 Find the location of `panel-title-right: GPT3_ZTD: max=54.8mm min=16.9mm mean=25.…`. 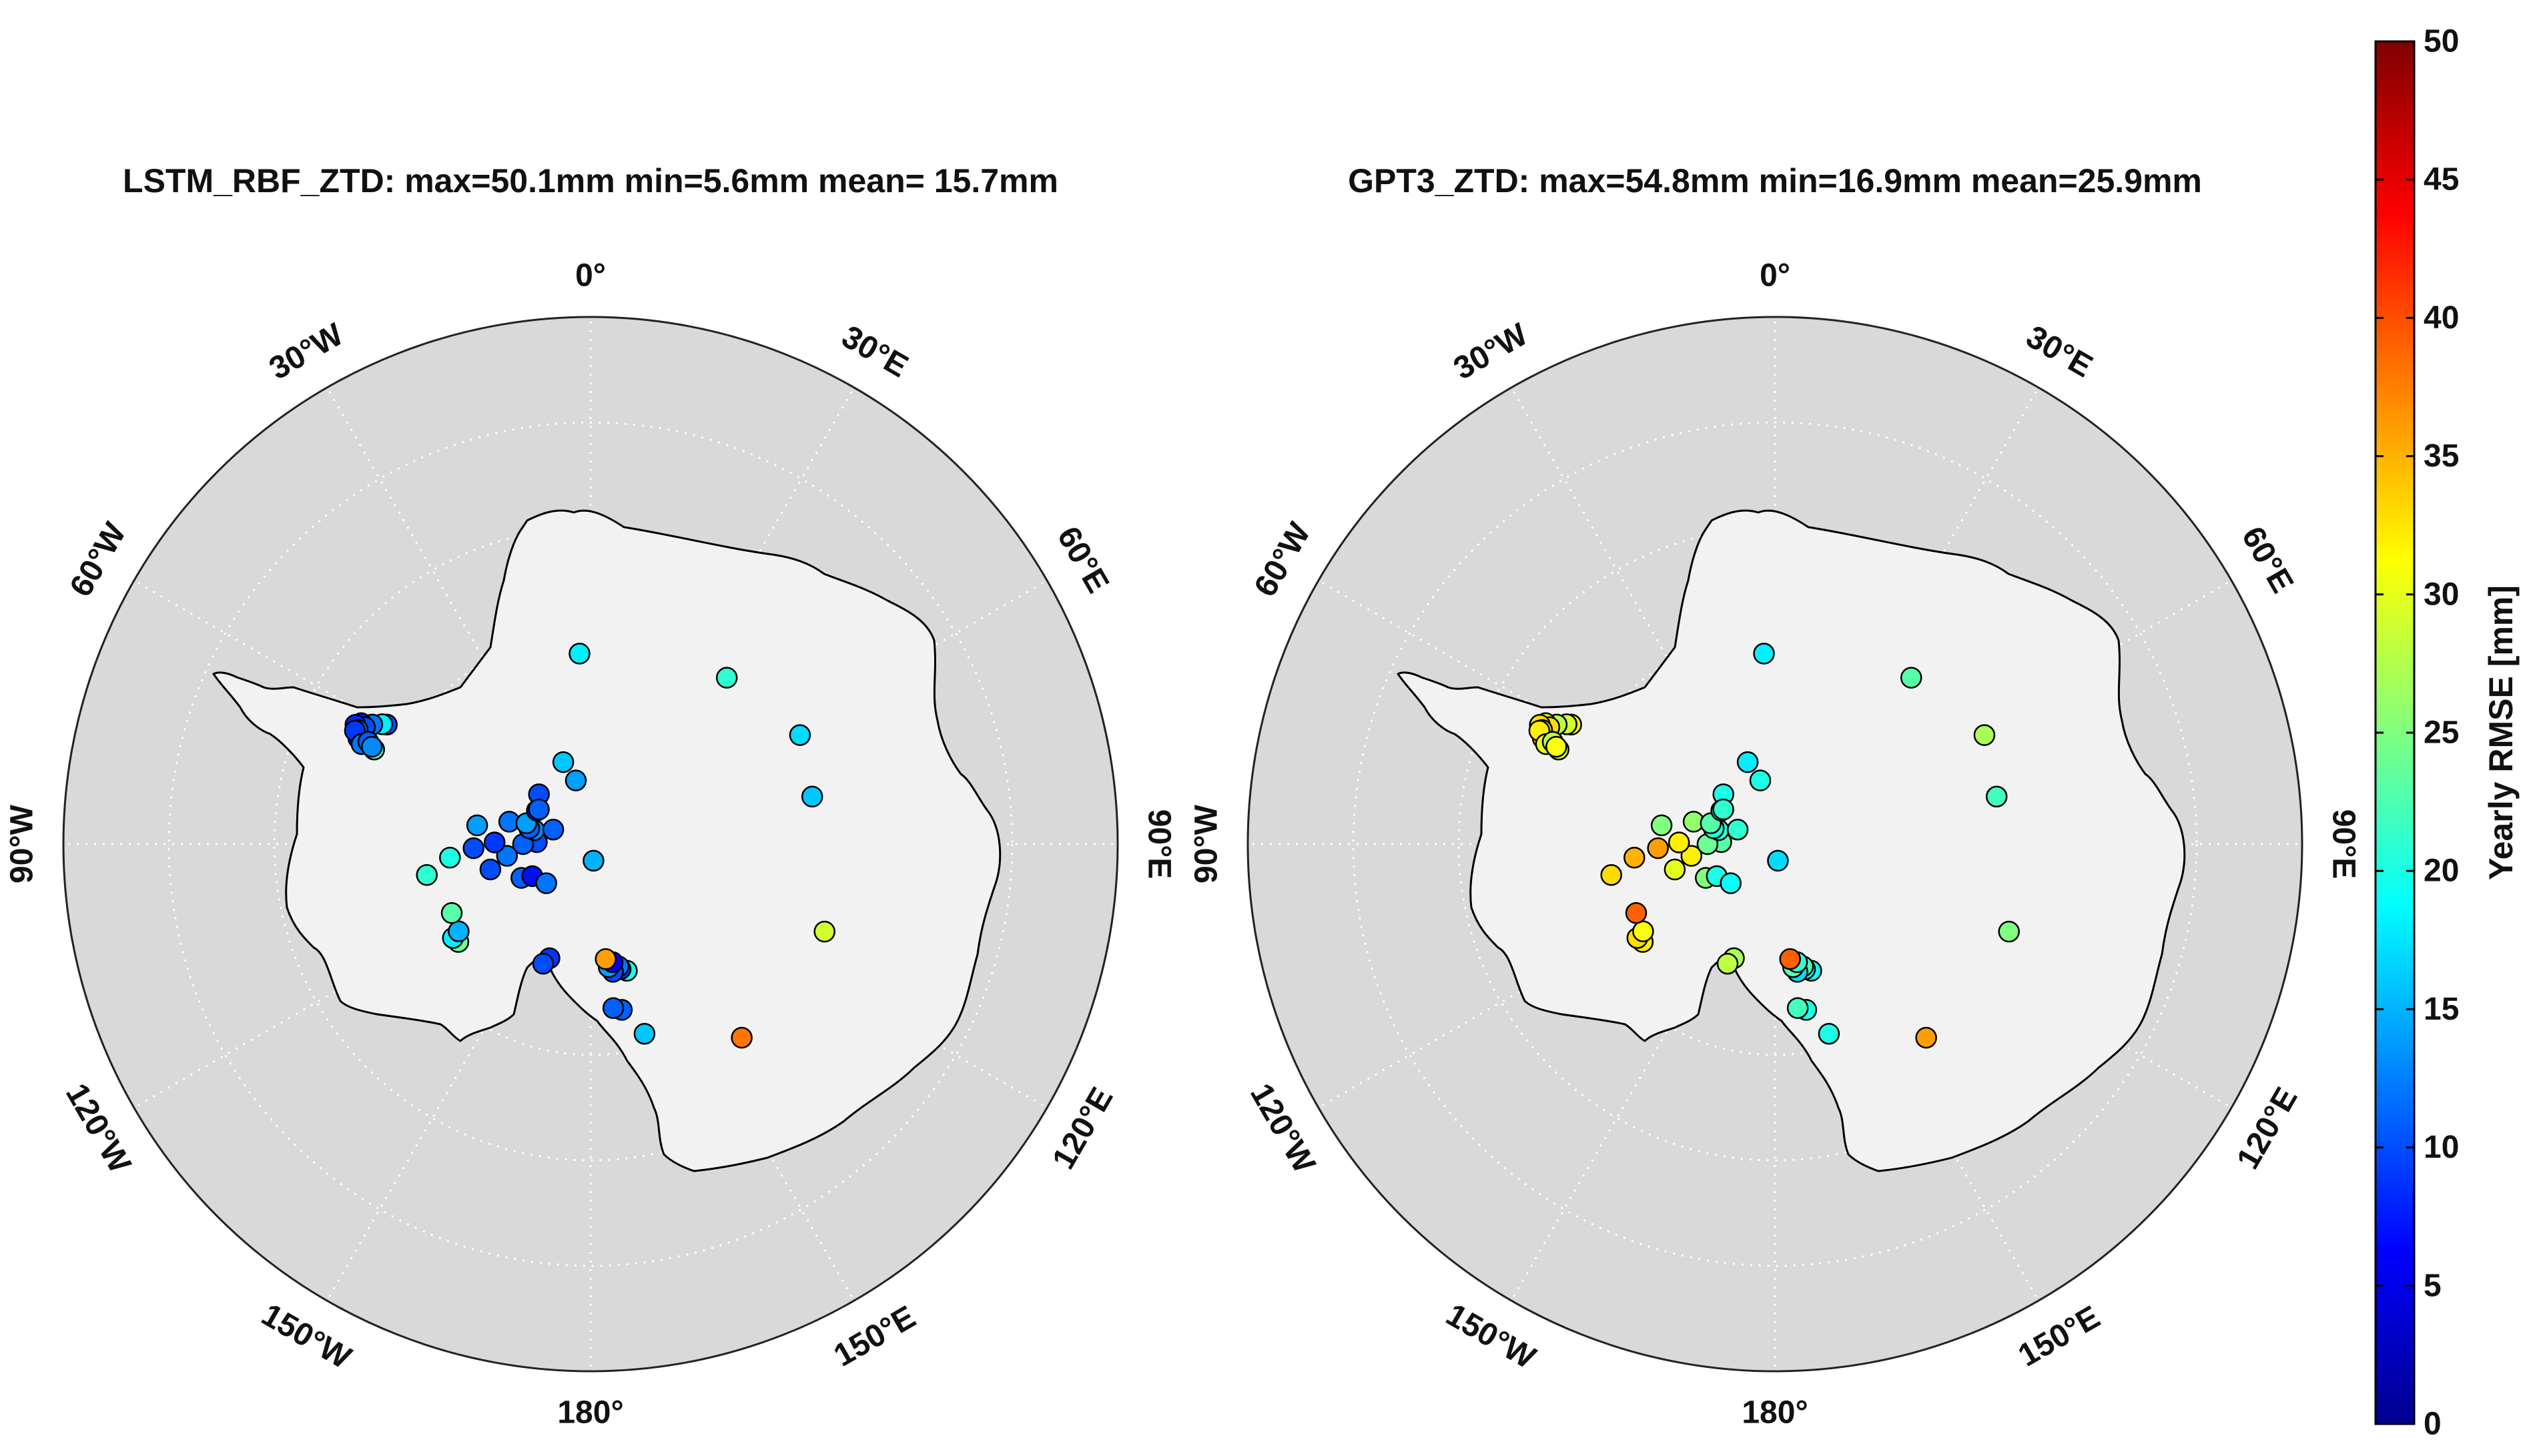

panel-title-right: GPT3_ZTD: max=54.8mm min=16.9mm mean=25.… is located at coordinates (1775, 181).